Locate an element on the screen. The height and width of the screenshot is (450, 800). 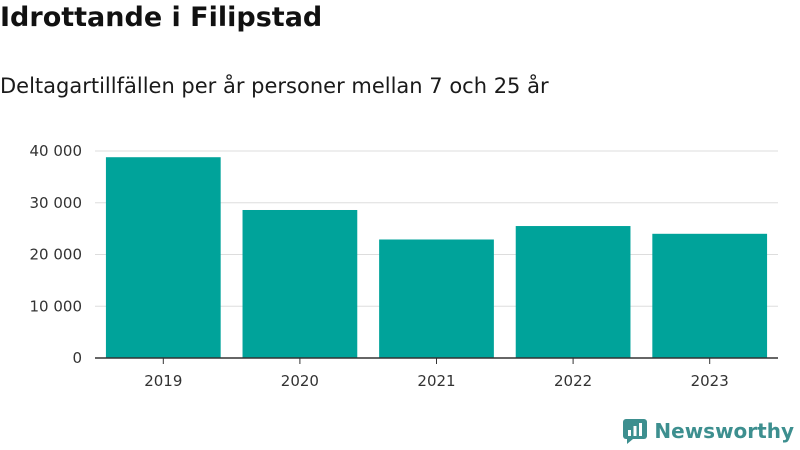
bar-2019 is located at coordinates (163, 257).